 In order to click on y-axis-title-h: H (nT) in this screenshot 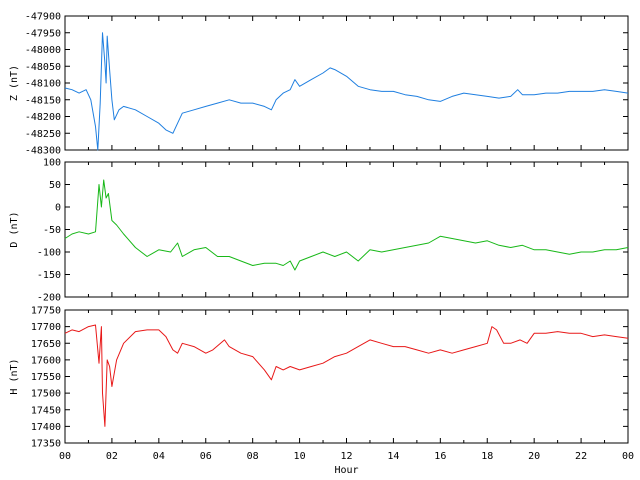, I will do `click(14, 376)`.